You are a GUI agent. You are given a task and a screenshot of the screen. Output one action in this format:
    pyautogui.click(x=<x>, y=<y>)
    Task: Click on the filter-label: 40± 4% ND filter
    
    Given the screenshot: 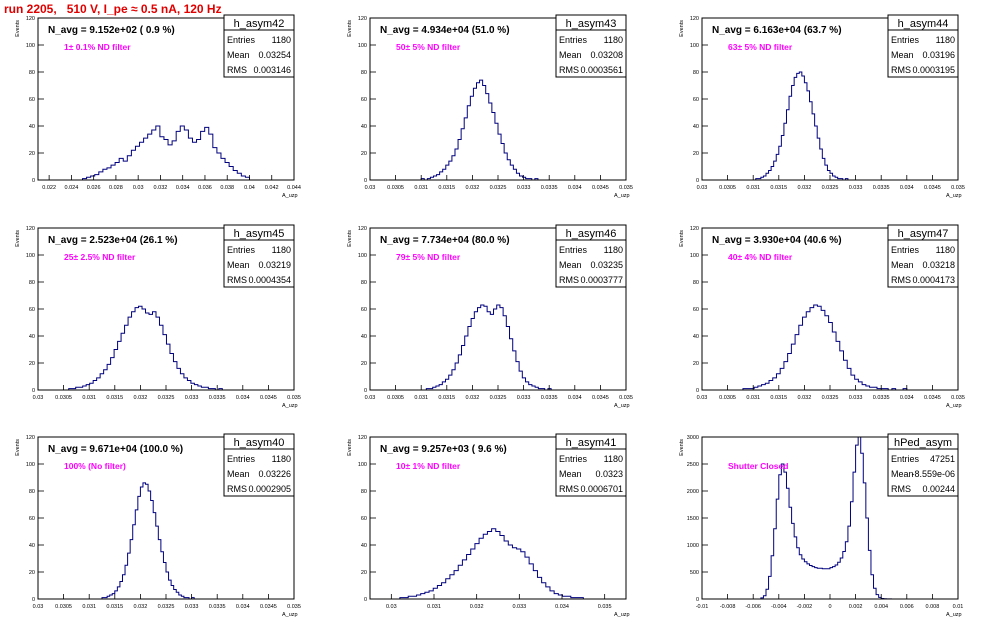 What is the action you would take?
    pyautogui.click(x=760, y=257)
    